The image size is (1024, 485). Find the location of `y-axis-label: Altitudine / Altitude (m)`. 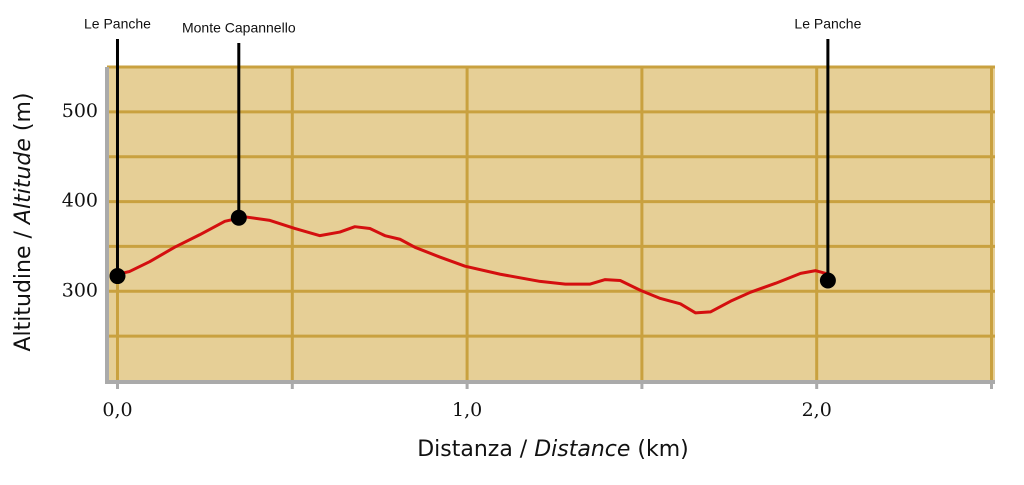

y-axis-label: Altitudine / Altitude (m) is located at coordinates (23, 221).